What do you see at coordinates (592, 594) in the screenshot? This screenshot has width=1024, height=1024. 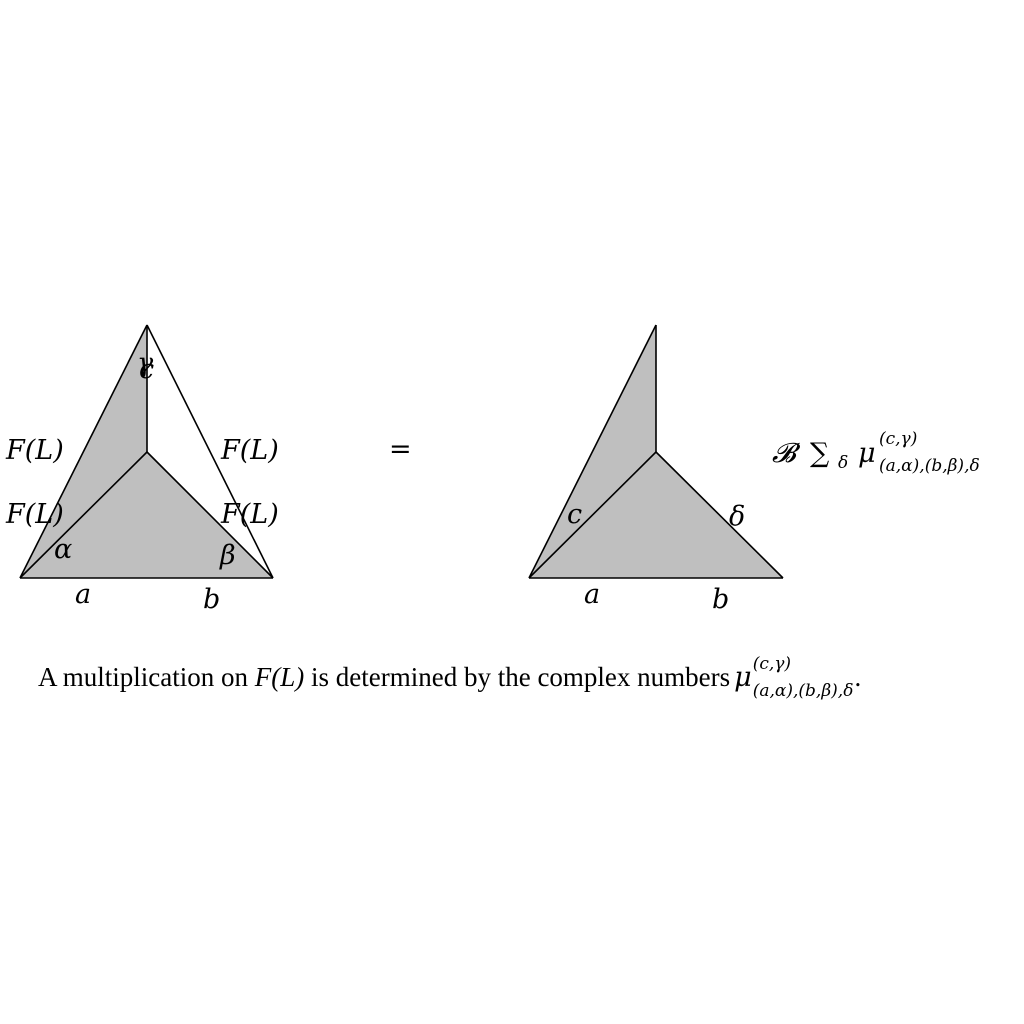 I see `label-right-bottom-a: a` at bounding box center [592, 594].